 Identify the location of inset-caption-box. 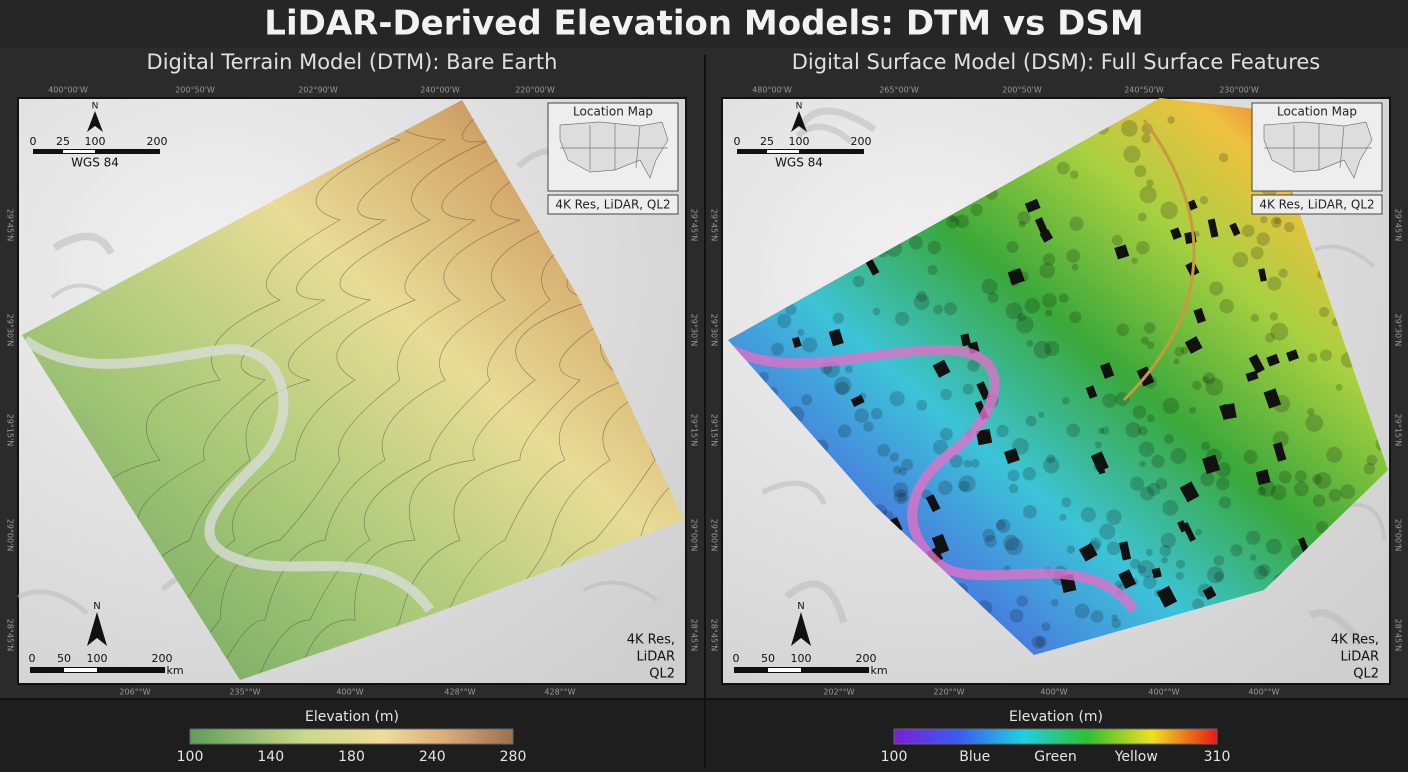
(1317, 204).